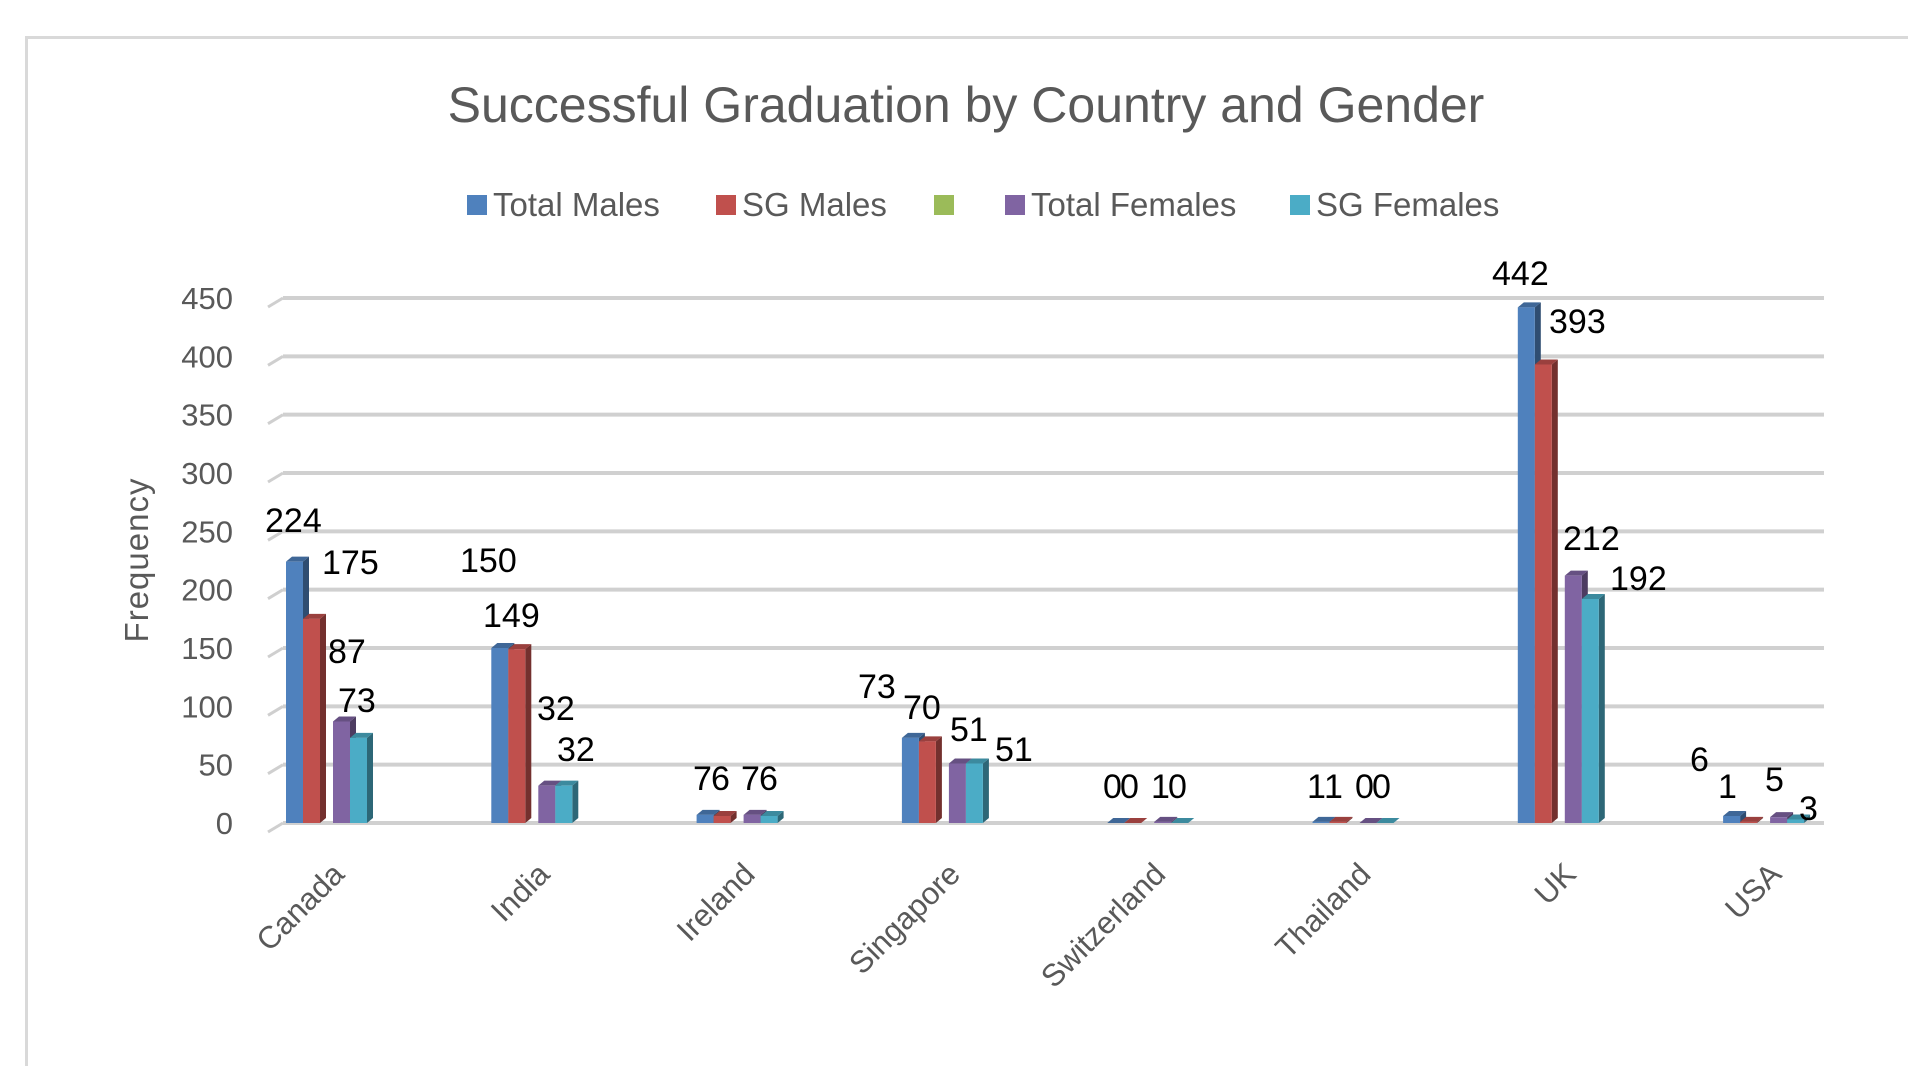  I want to click on data-label: 212, so click(1591, 539).